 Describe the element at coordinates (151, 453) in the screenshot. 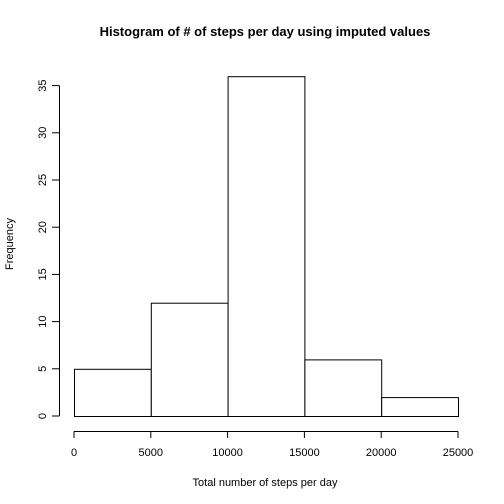

I see `x-tick-label: 5000` at that location.